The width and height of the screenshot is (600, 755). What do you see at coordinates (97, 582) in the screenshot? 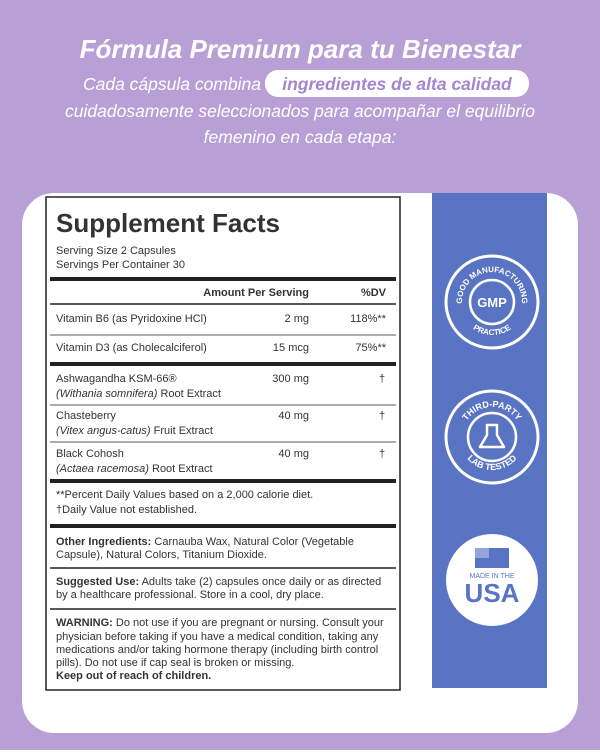
I see `label: Suggested Use:` at bounding box center [97, 582].